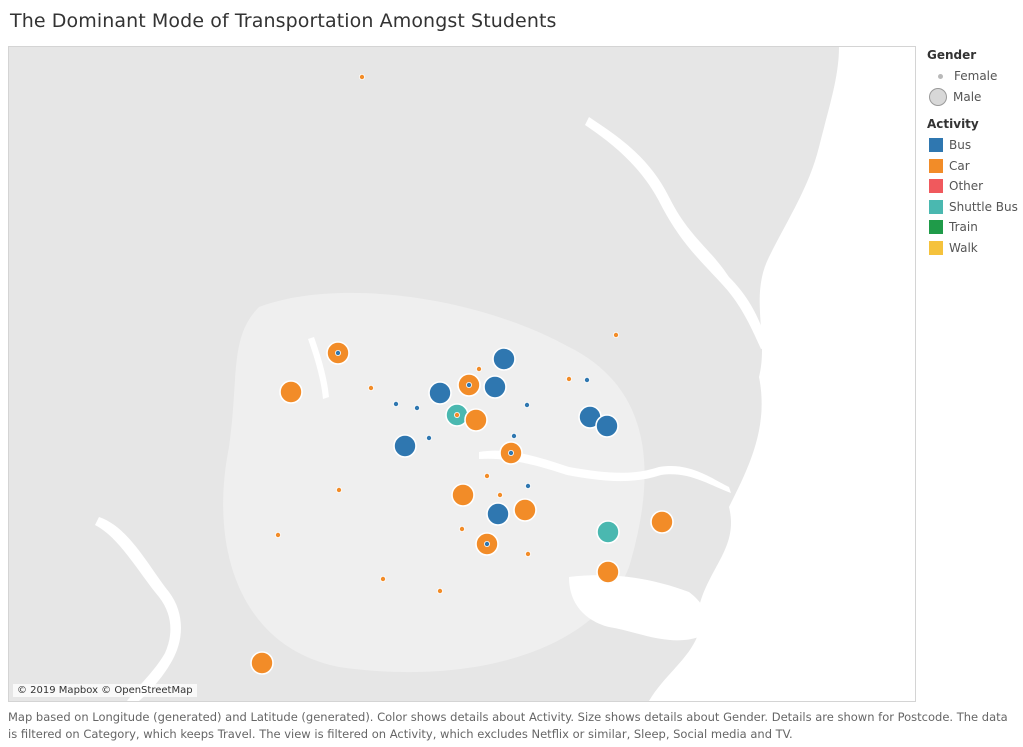  I want to click on train-color-swatch, so click(936, 227).